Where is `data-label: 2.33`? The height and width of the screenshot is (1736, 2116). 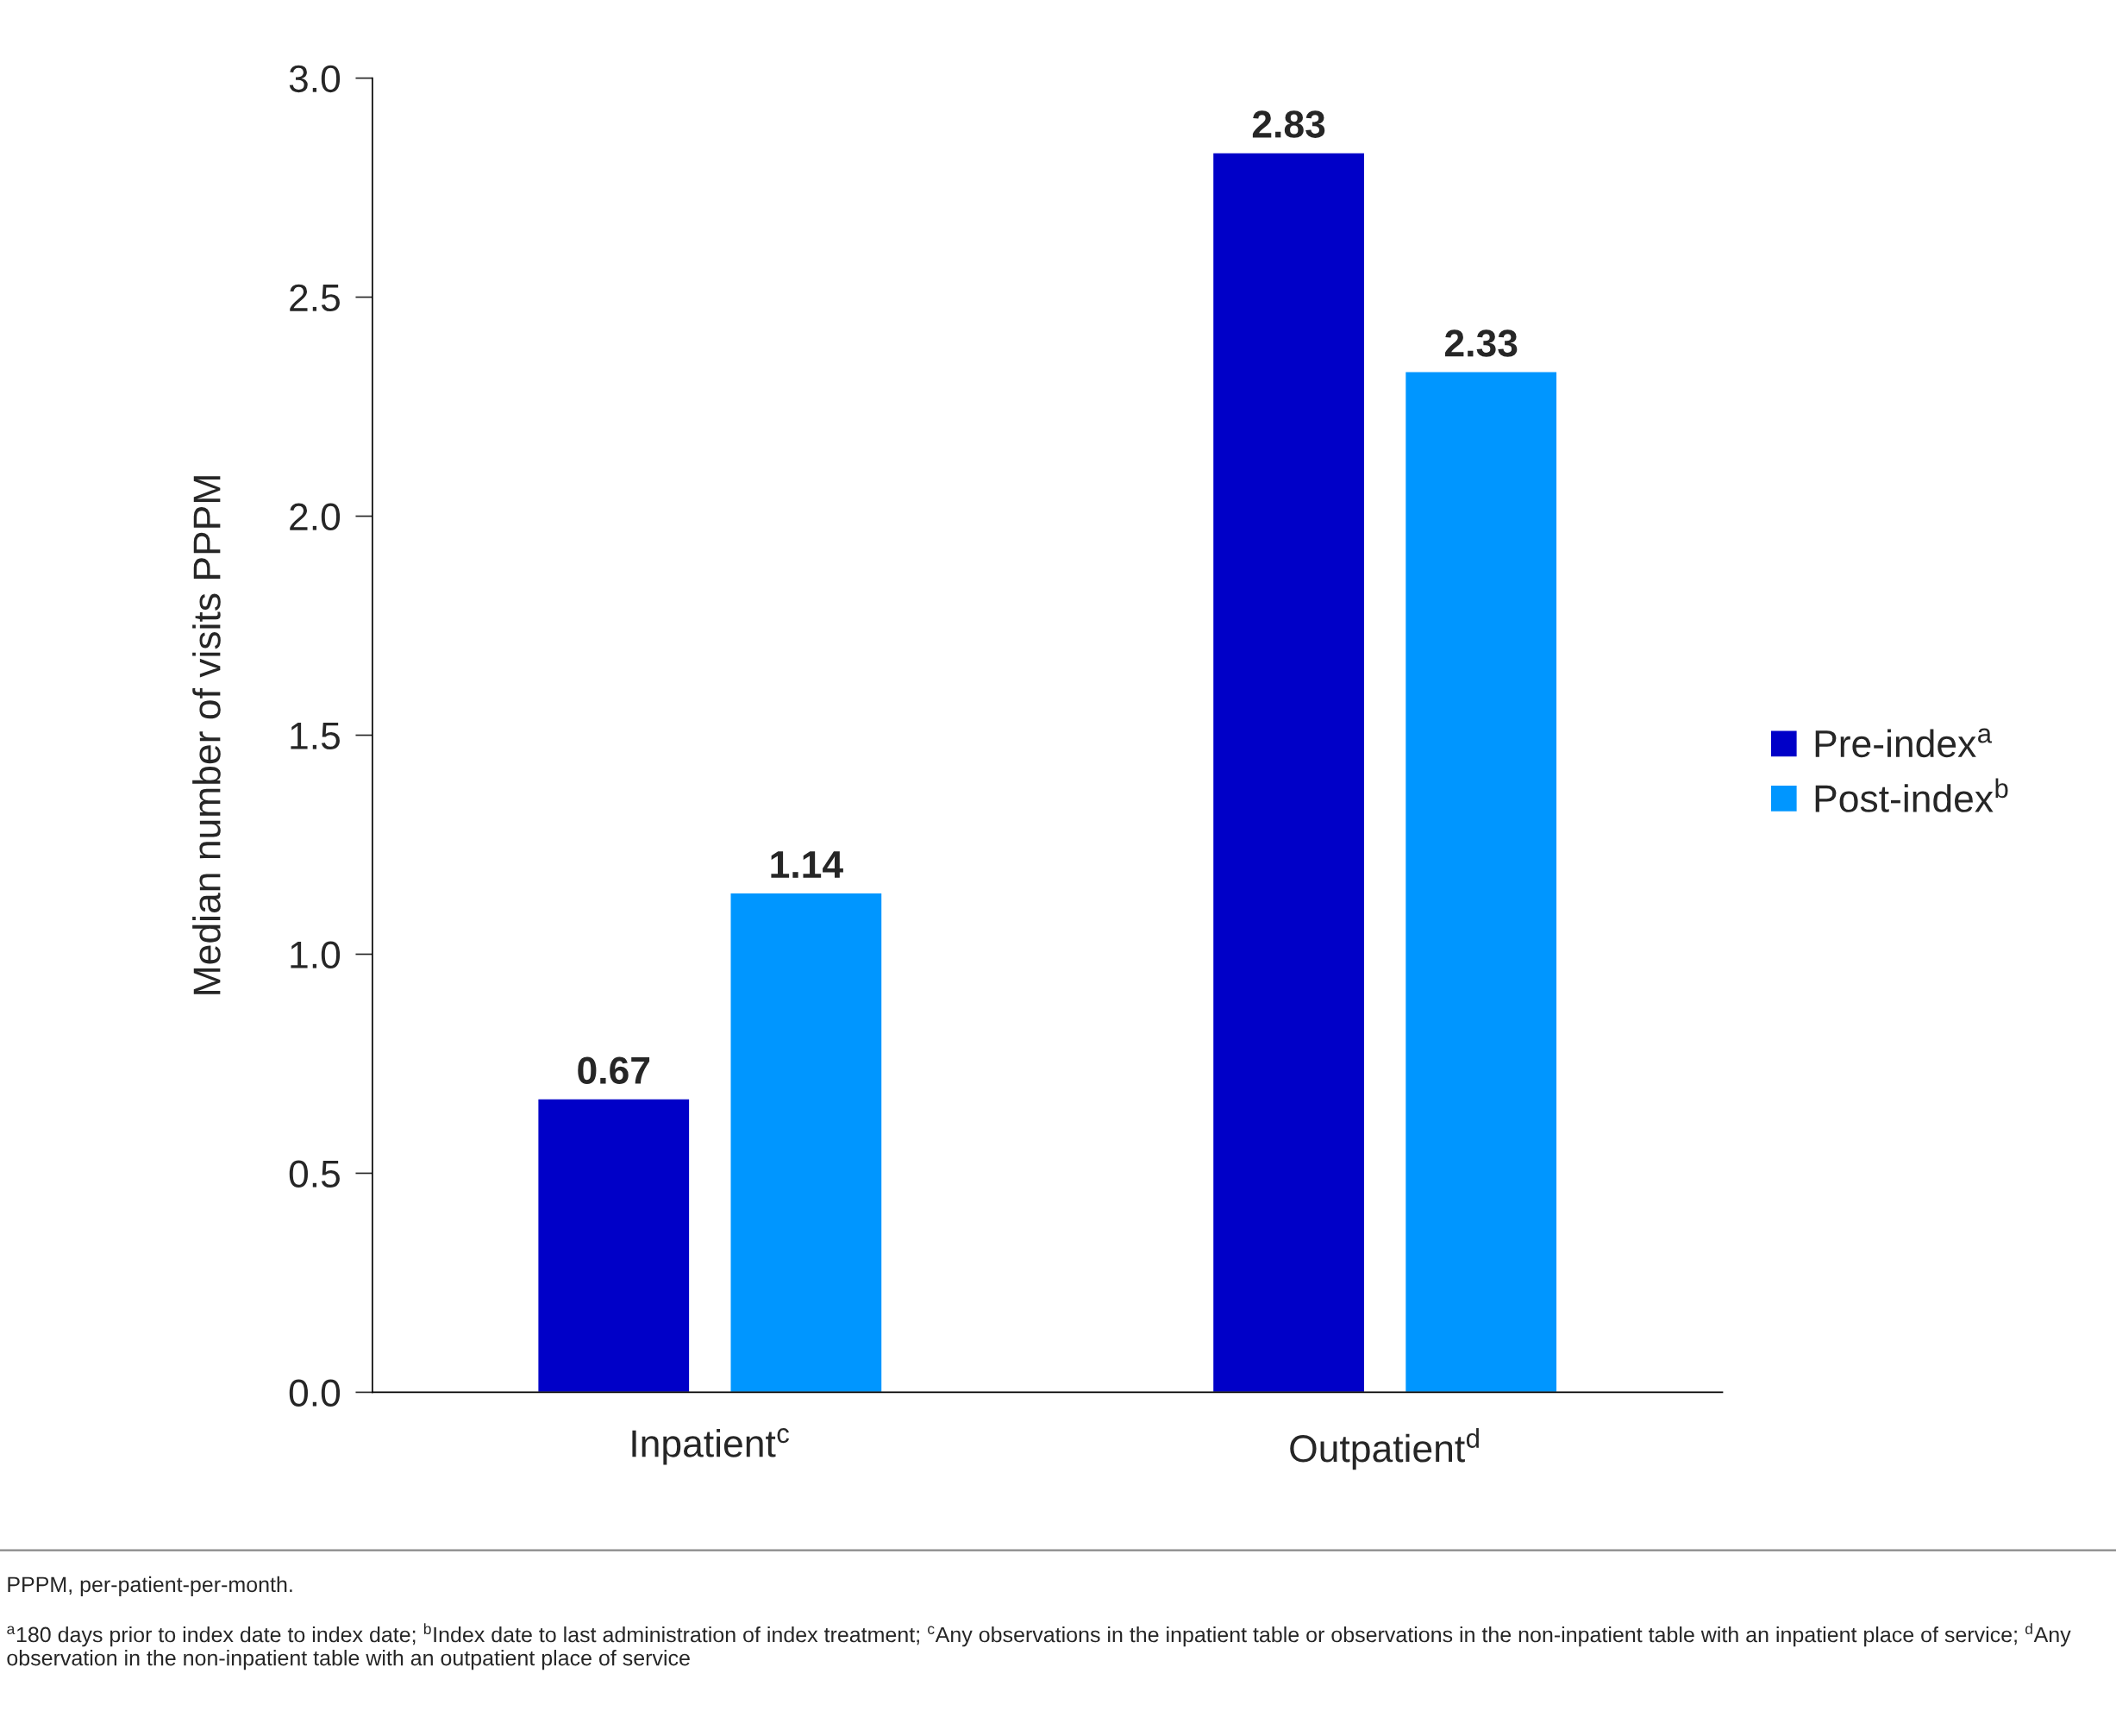
data-label: 2.33 is located at coordinates (1481, 343).